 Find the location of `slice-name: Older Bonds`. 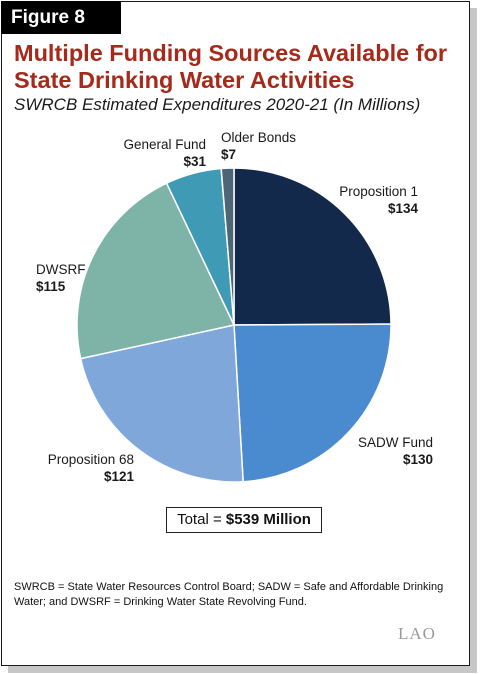

slice-name: Older Bonds is located at coordinates (259, 137).